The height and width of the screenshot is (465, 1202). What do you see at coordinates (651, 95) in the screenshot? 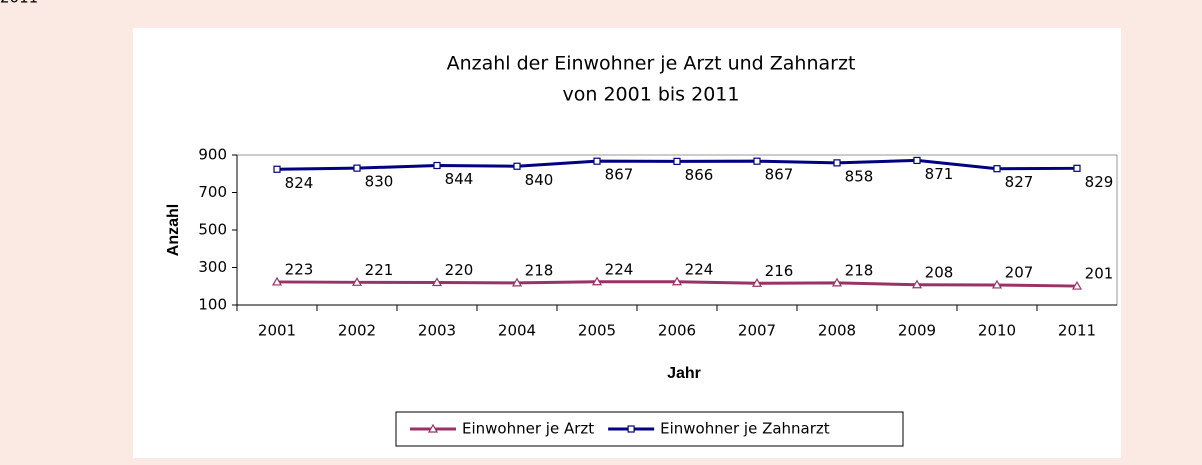
I see `chart-subtitle: von 2001 bis 2011` at bounding box center [651, 95].